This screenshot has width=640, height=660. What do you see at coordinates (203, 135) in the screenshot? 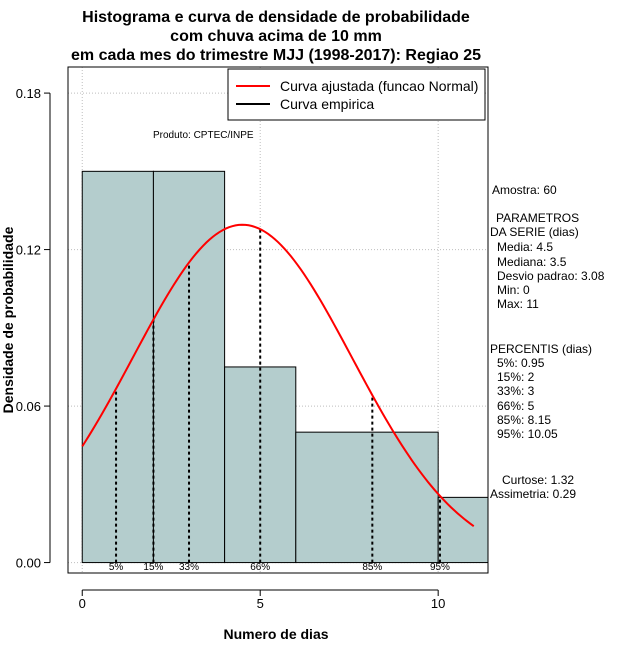
I see `product-annotation: Produto: CPTEC/INPE` at bounding box center [203, 135].